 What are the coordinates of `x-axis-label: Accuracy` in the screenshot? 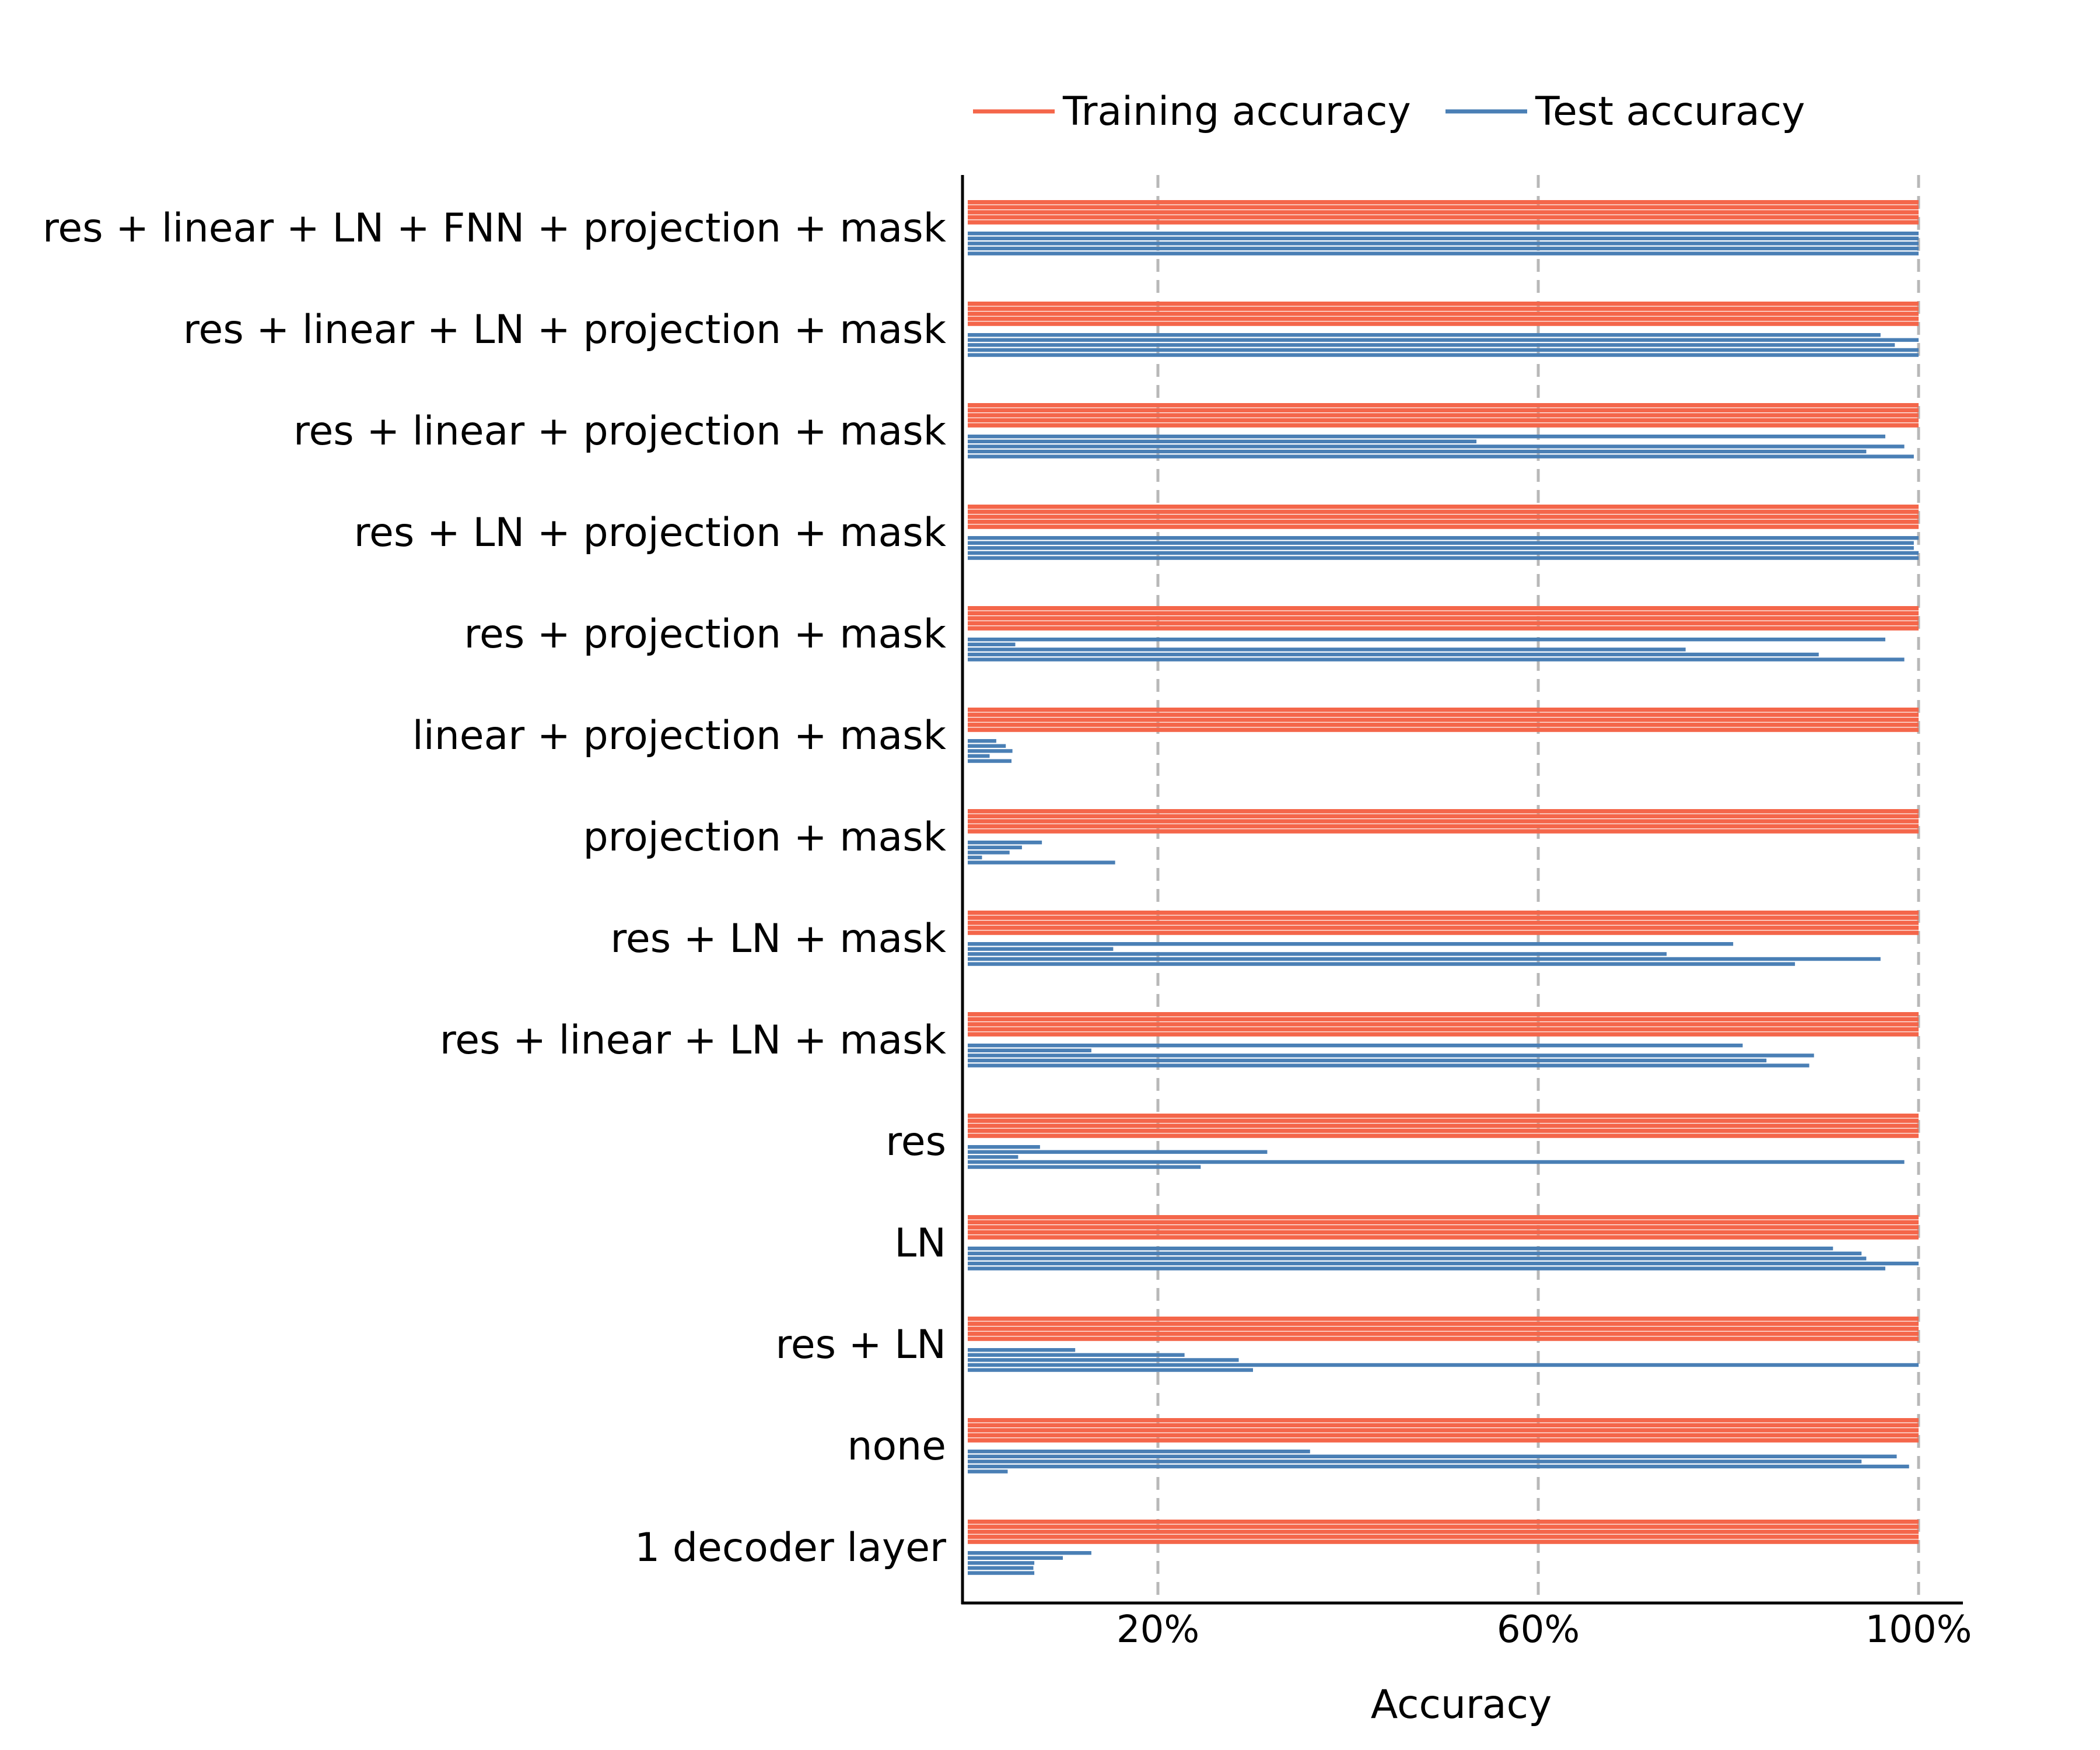 It's located at (1461, 1705).